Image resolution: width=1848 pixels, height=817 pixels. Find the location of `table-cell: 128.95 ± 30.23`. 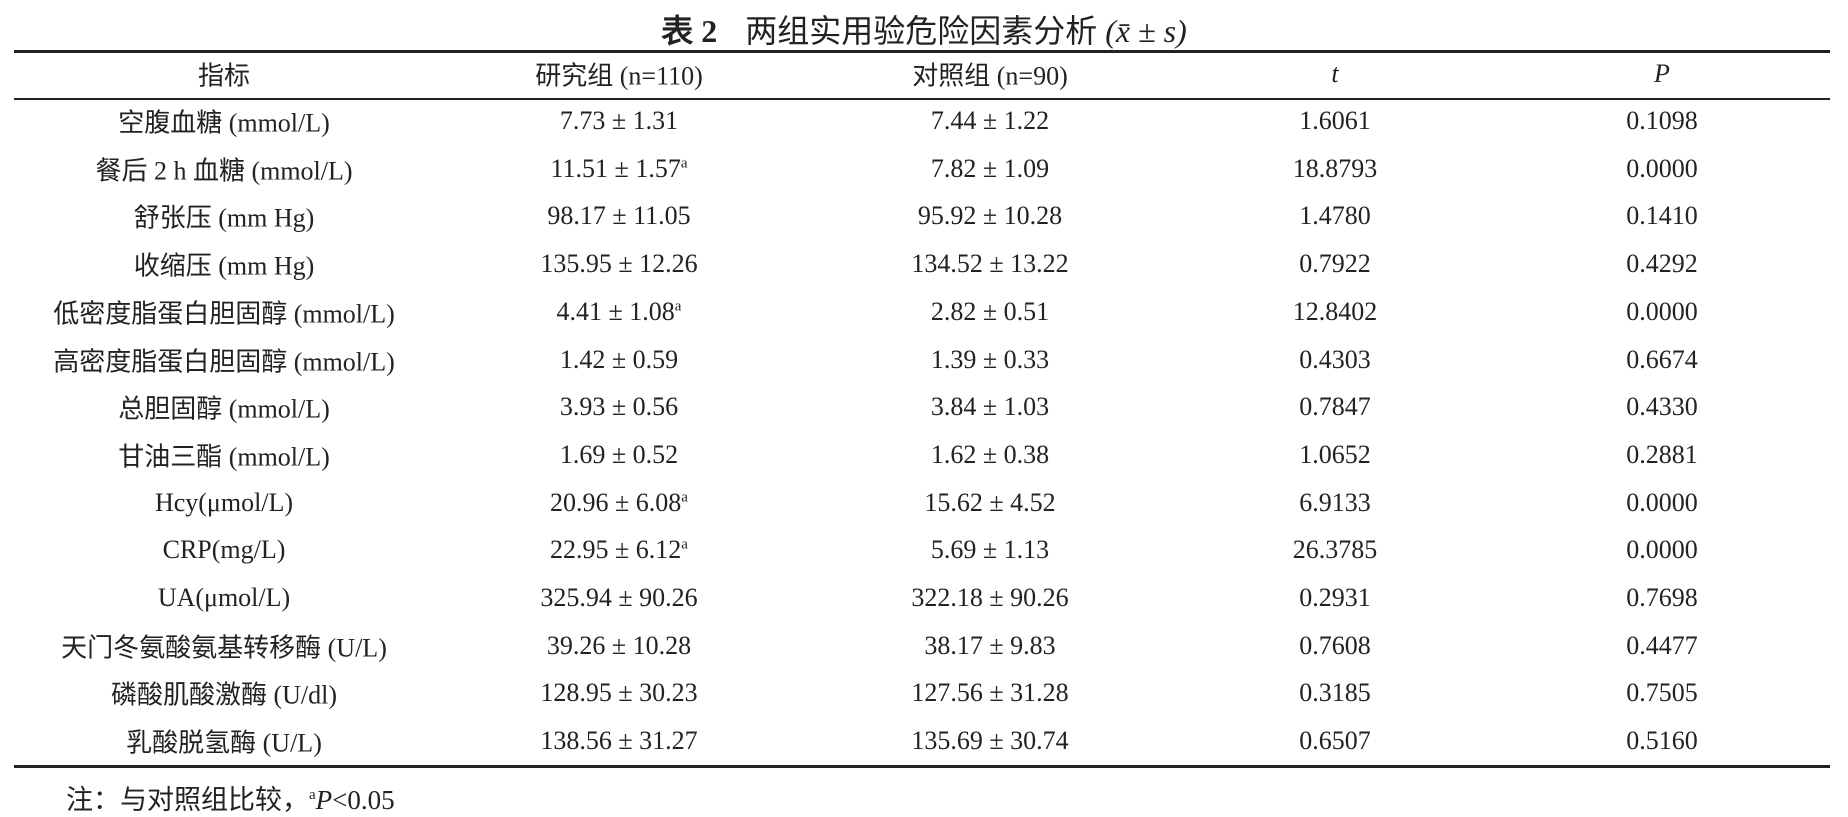

table-cell: 128.95 ± 30.23 is located at coordinates (618, 693).